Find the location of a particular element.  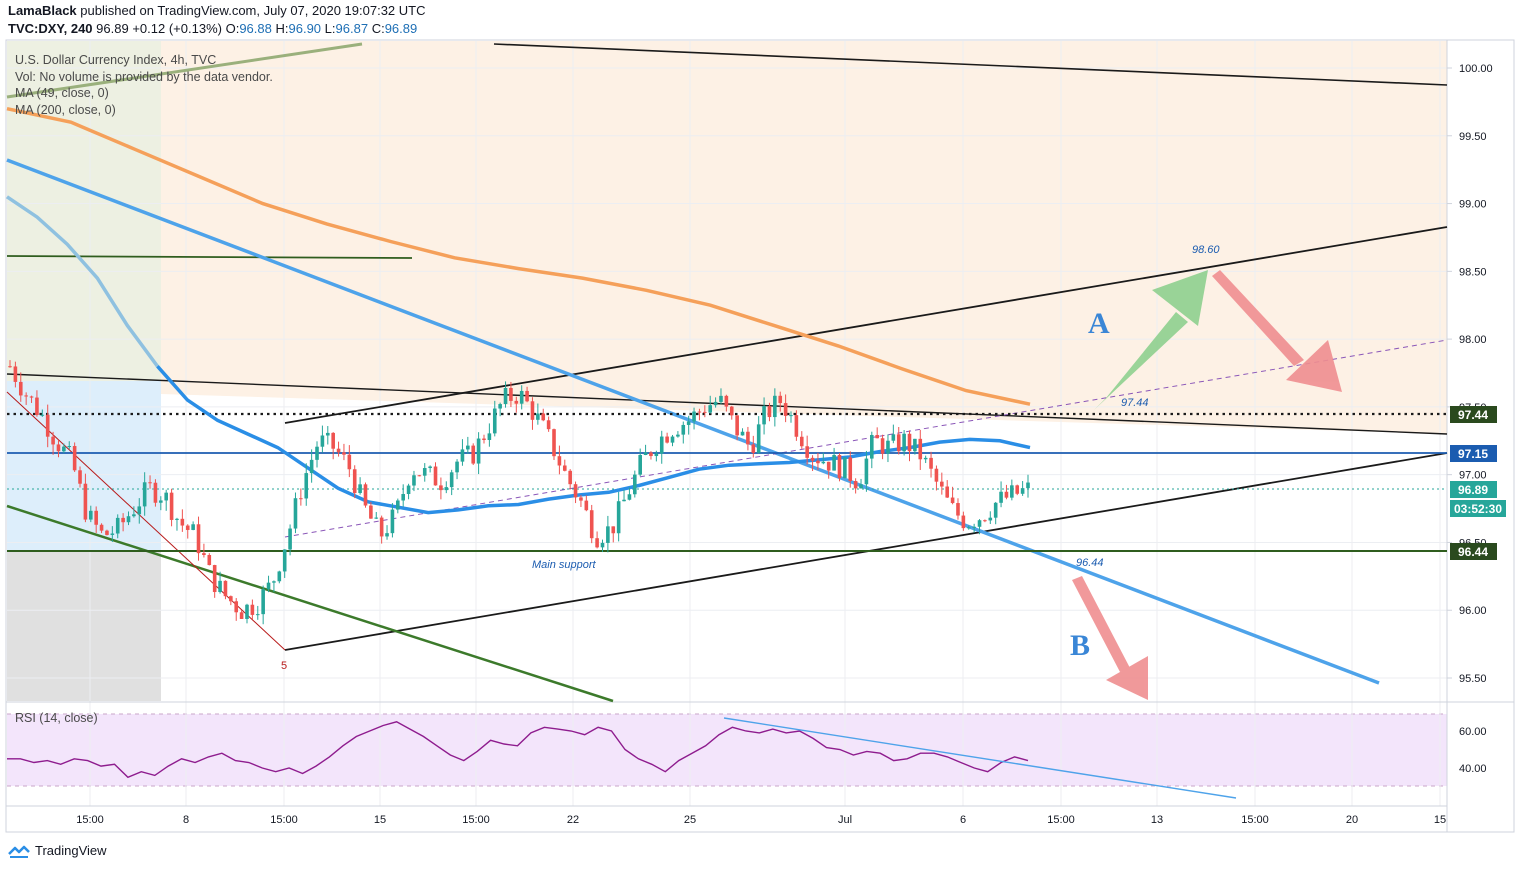

low-label: L: is located at coordinates (330, 28).